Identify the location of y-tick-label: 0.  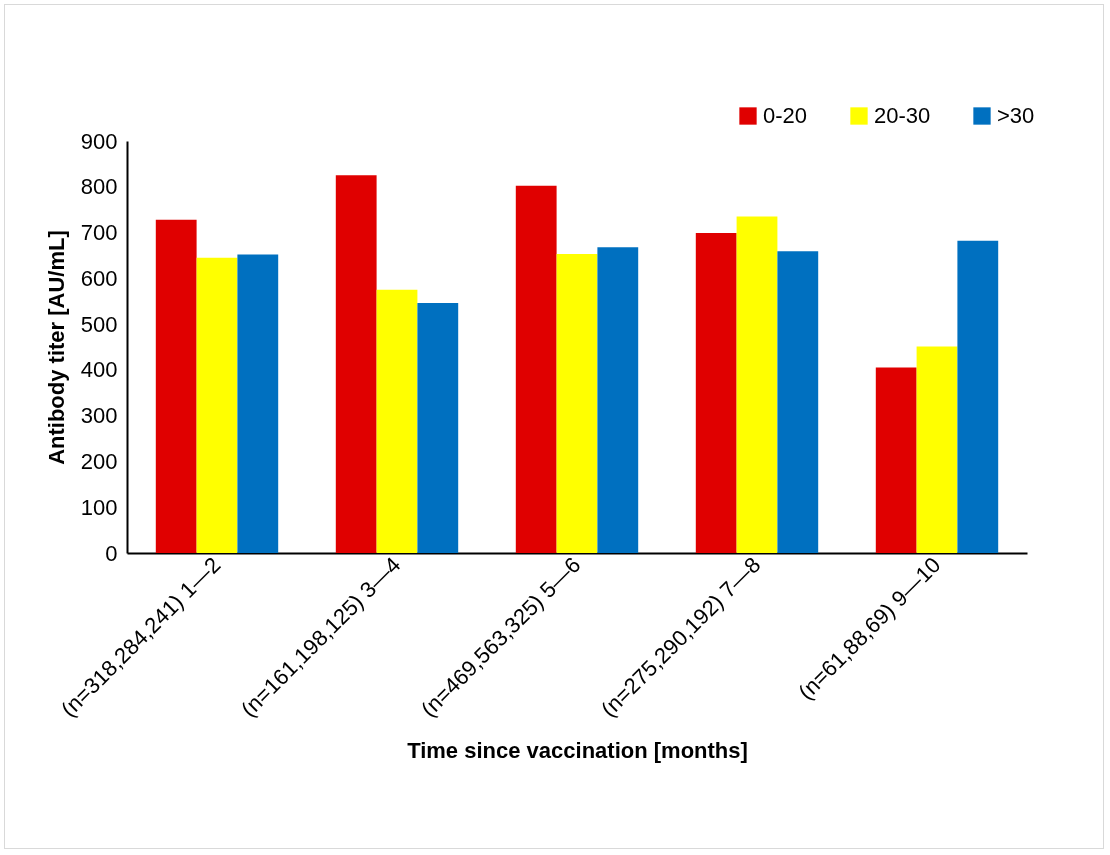
(111, 553).